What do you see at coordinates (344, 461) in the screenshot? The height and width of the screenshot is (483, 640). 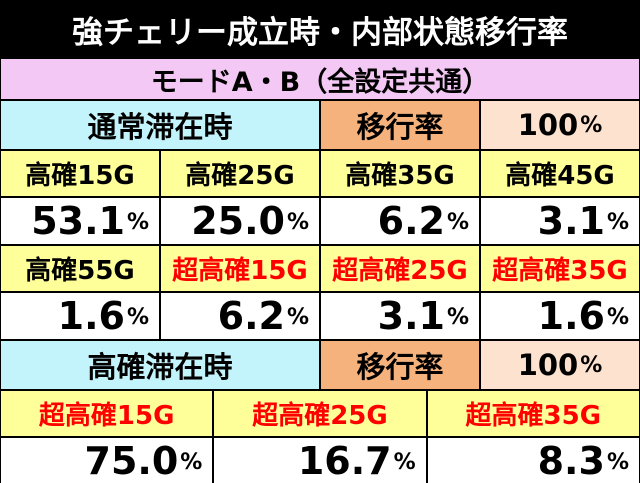 I see `case-rate-value: 16.7` at bounding box center [344, 461].